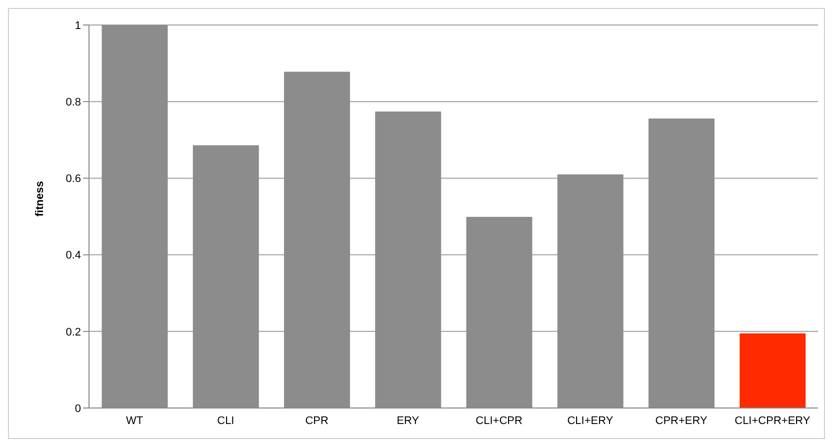  Describe the element at coordinates (316, 420) in the screenshot. I see `x-tick-label: CPR` at that location.